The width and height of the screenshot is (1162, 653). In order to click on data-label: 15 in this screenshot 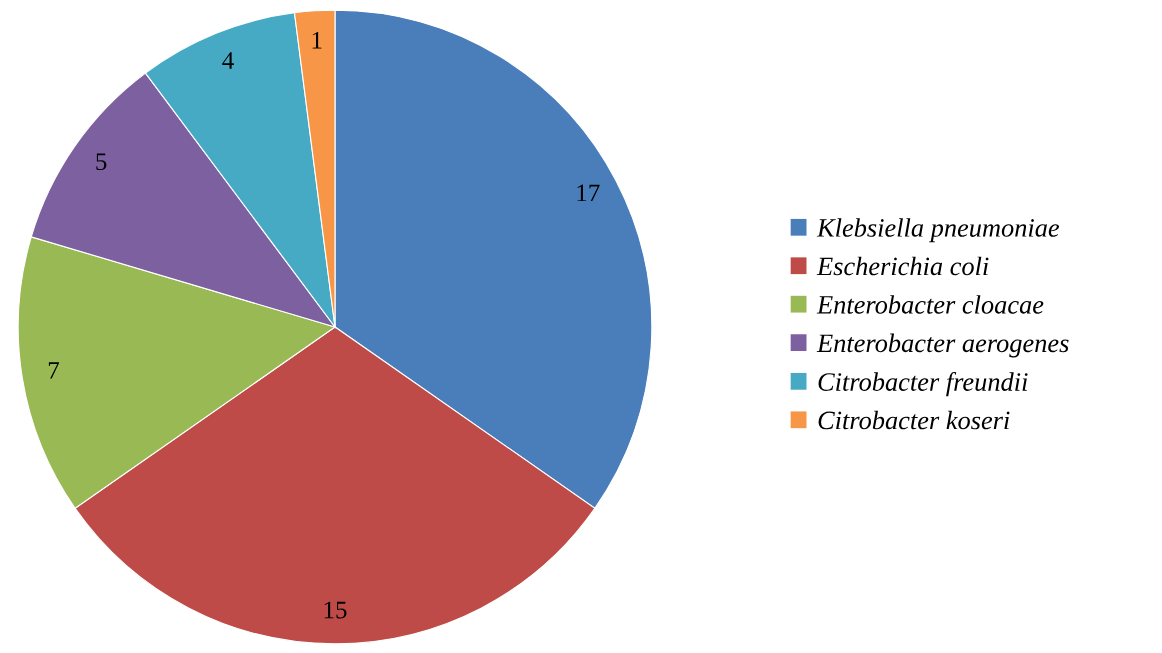, I will do `click(335, 610)`.